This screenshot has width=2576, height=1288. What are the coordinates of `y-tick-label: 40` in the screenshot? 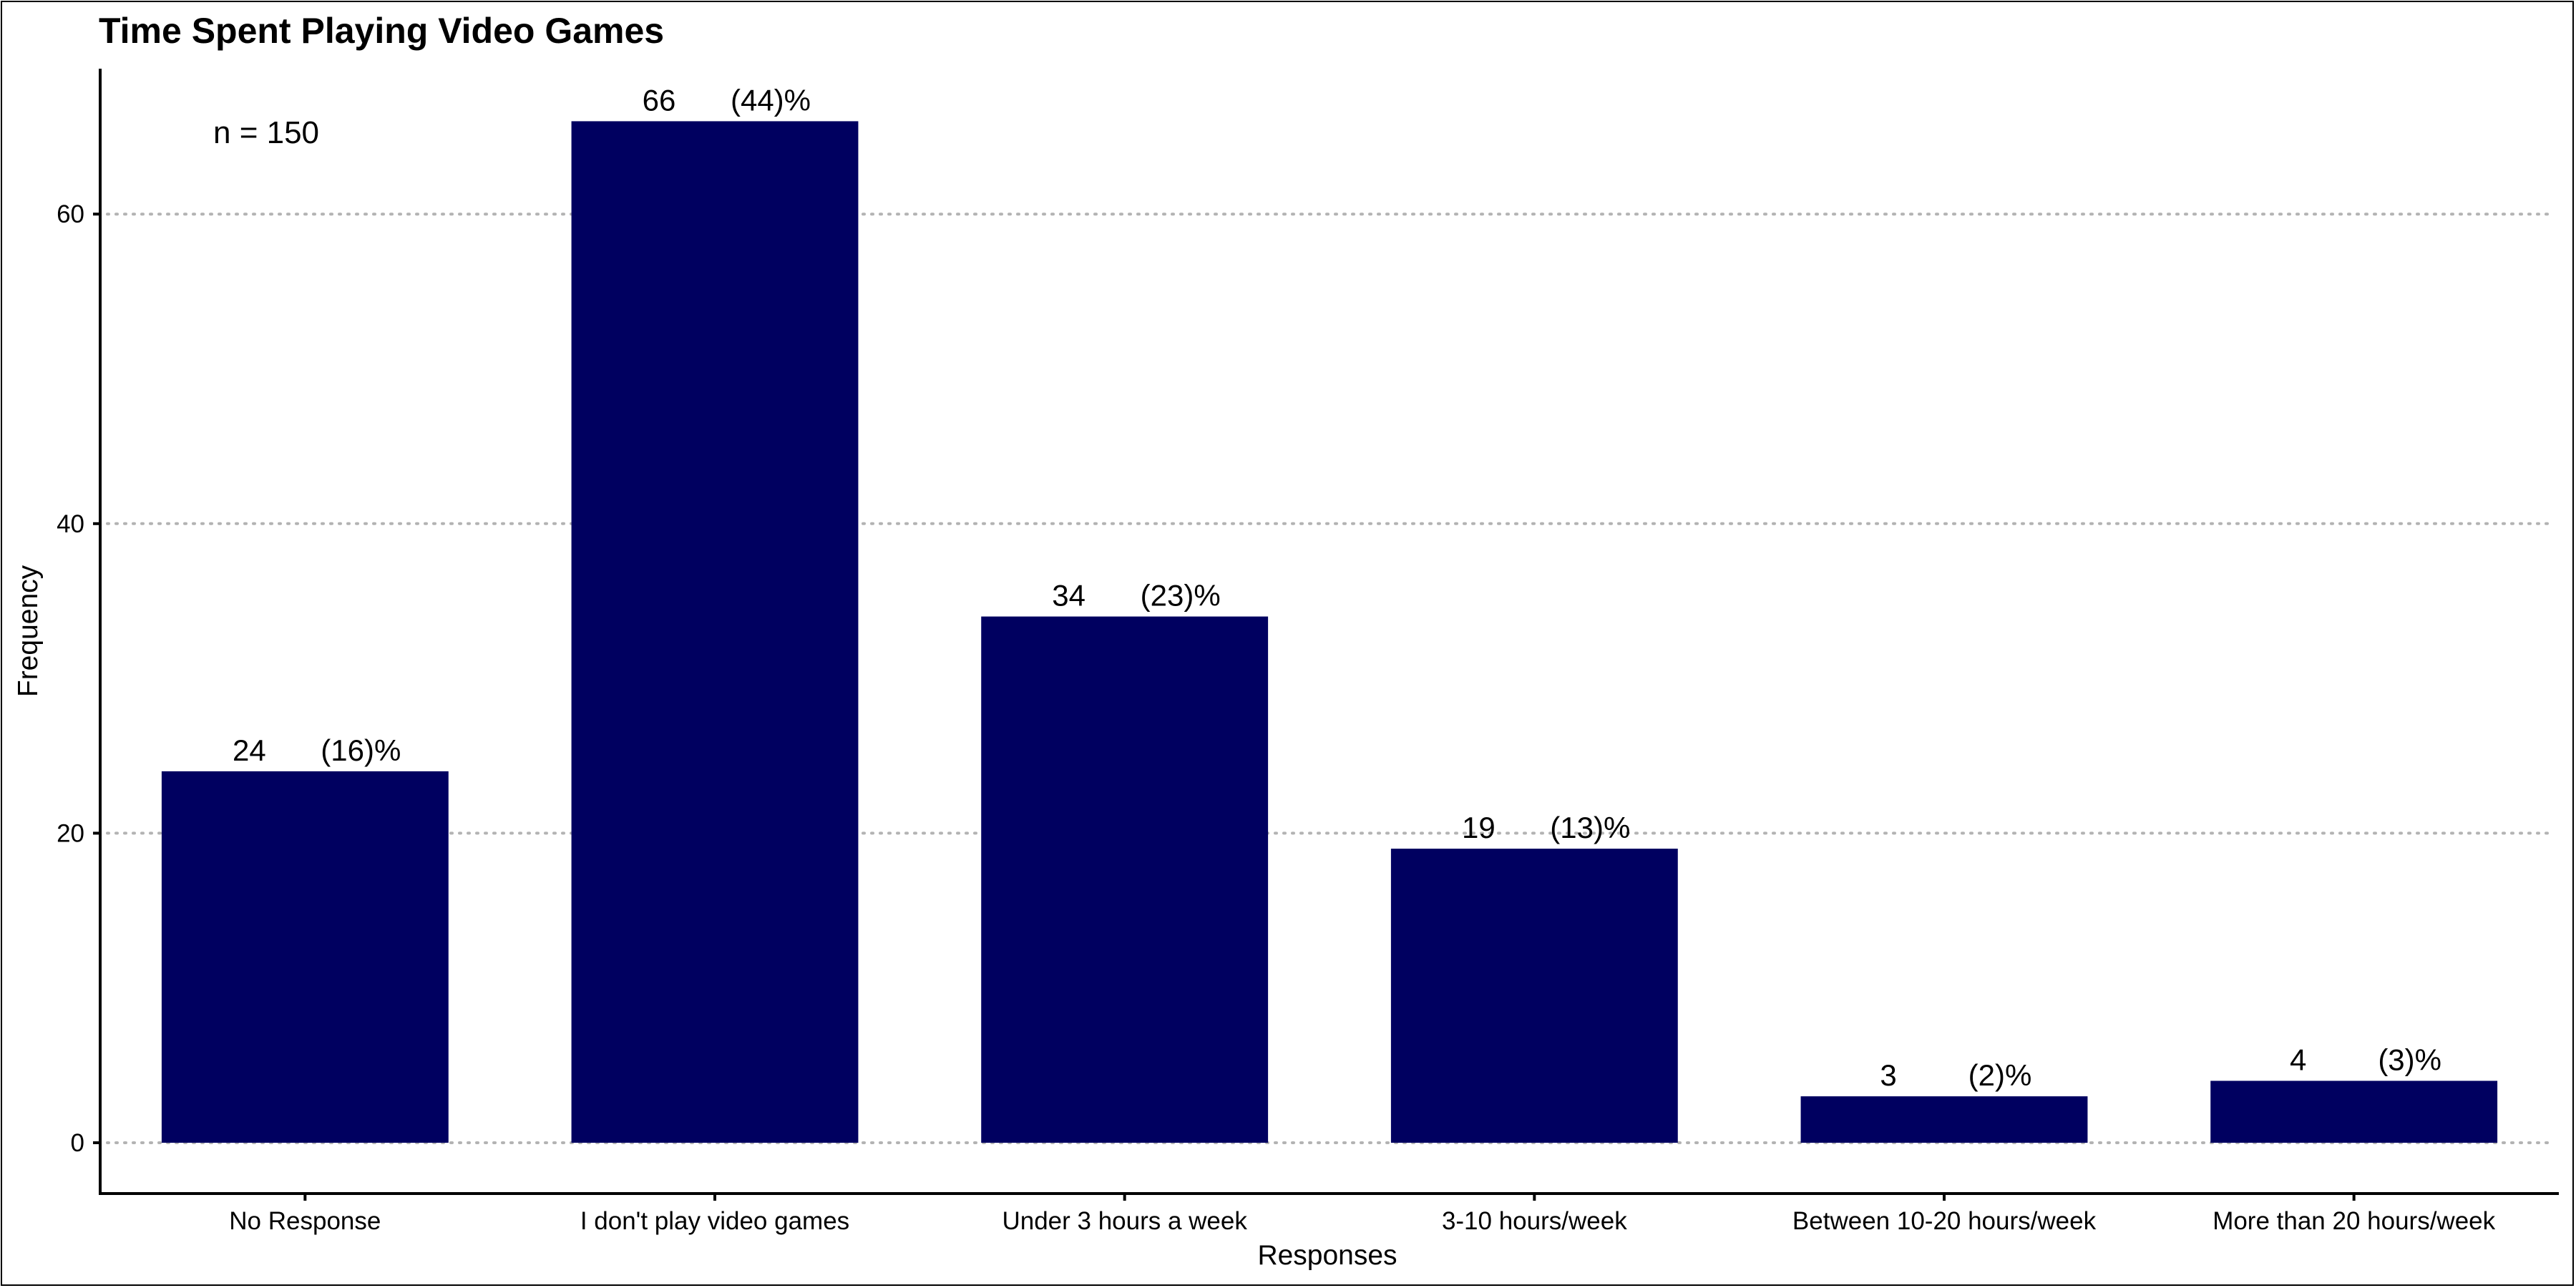 It's located at (70, 524).